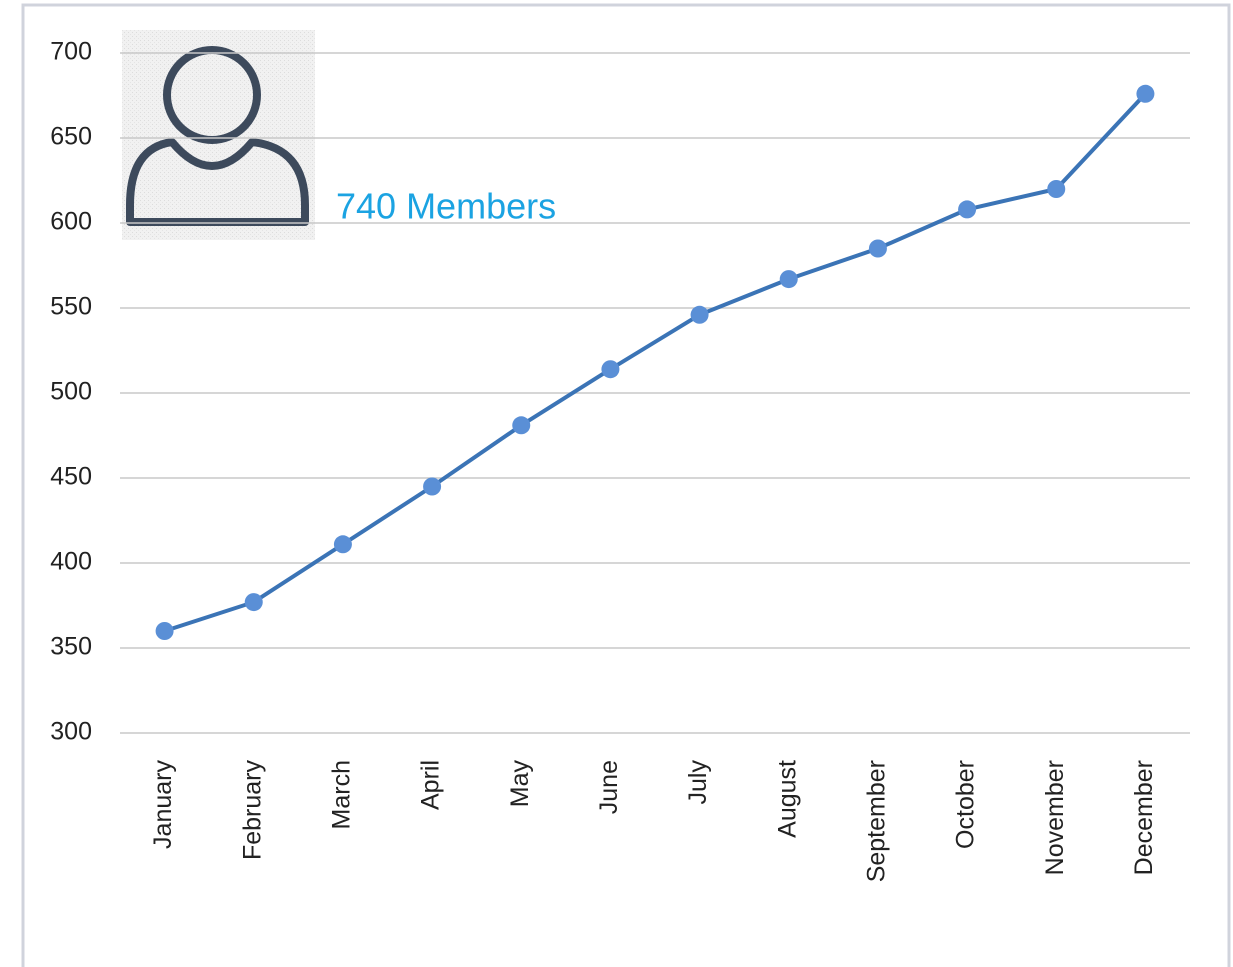 This screenshot has width=1233, height=967. What do you see at coordinates (787, 799) in the screenshot?
I see `x-tick-label: August` at bounding box center [787, 799].